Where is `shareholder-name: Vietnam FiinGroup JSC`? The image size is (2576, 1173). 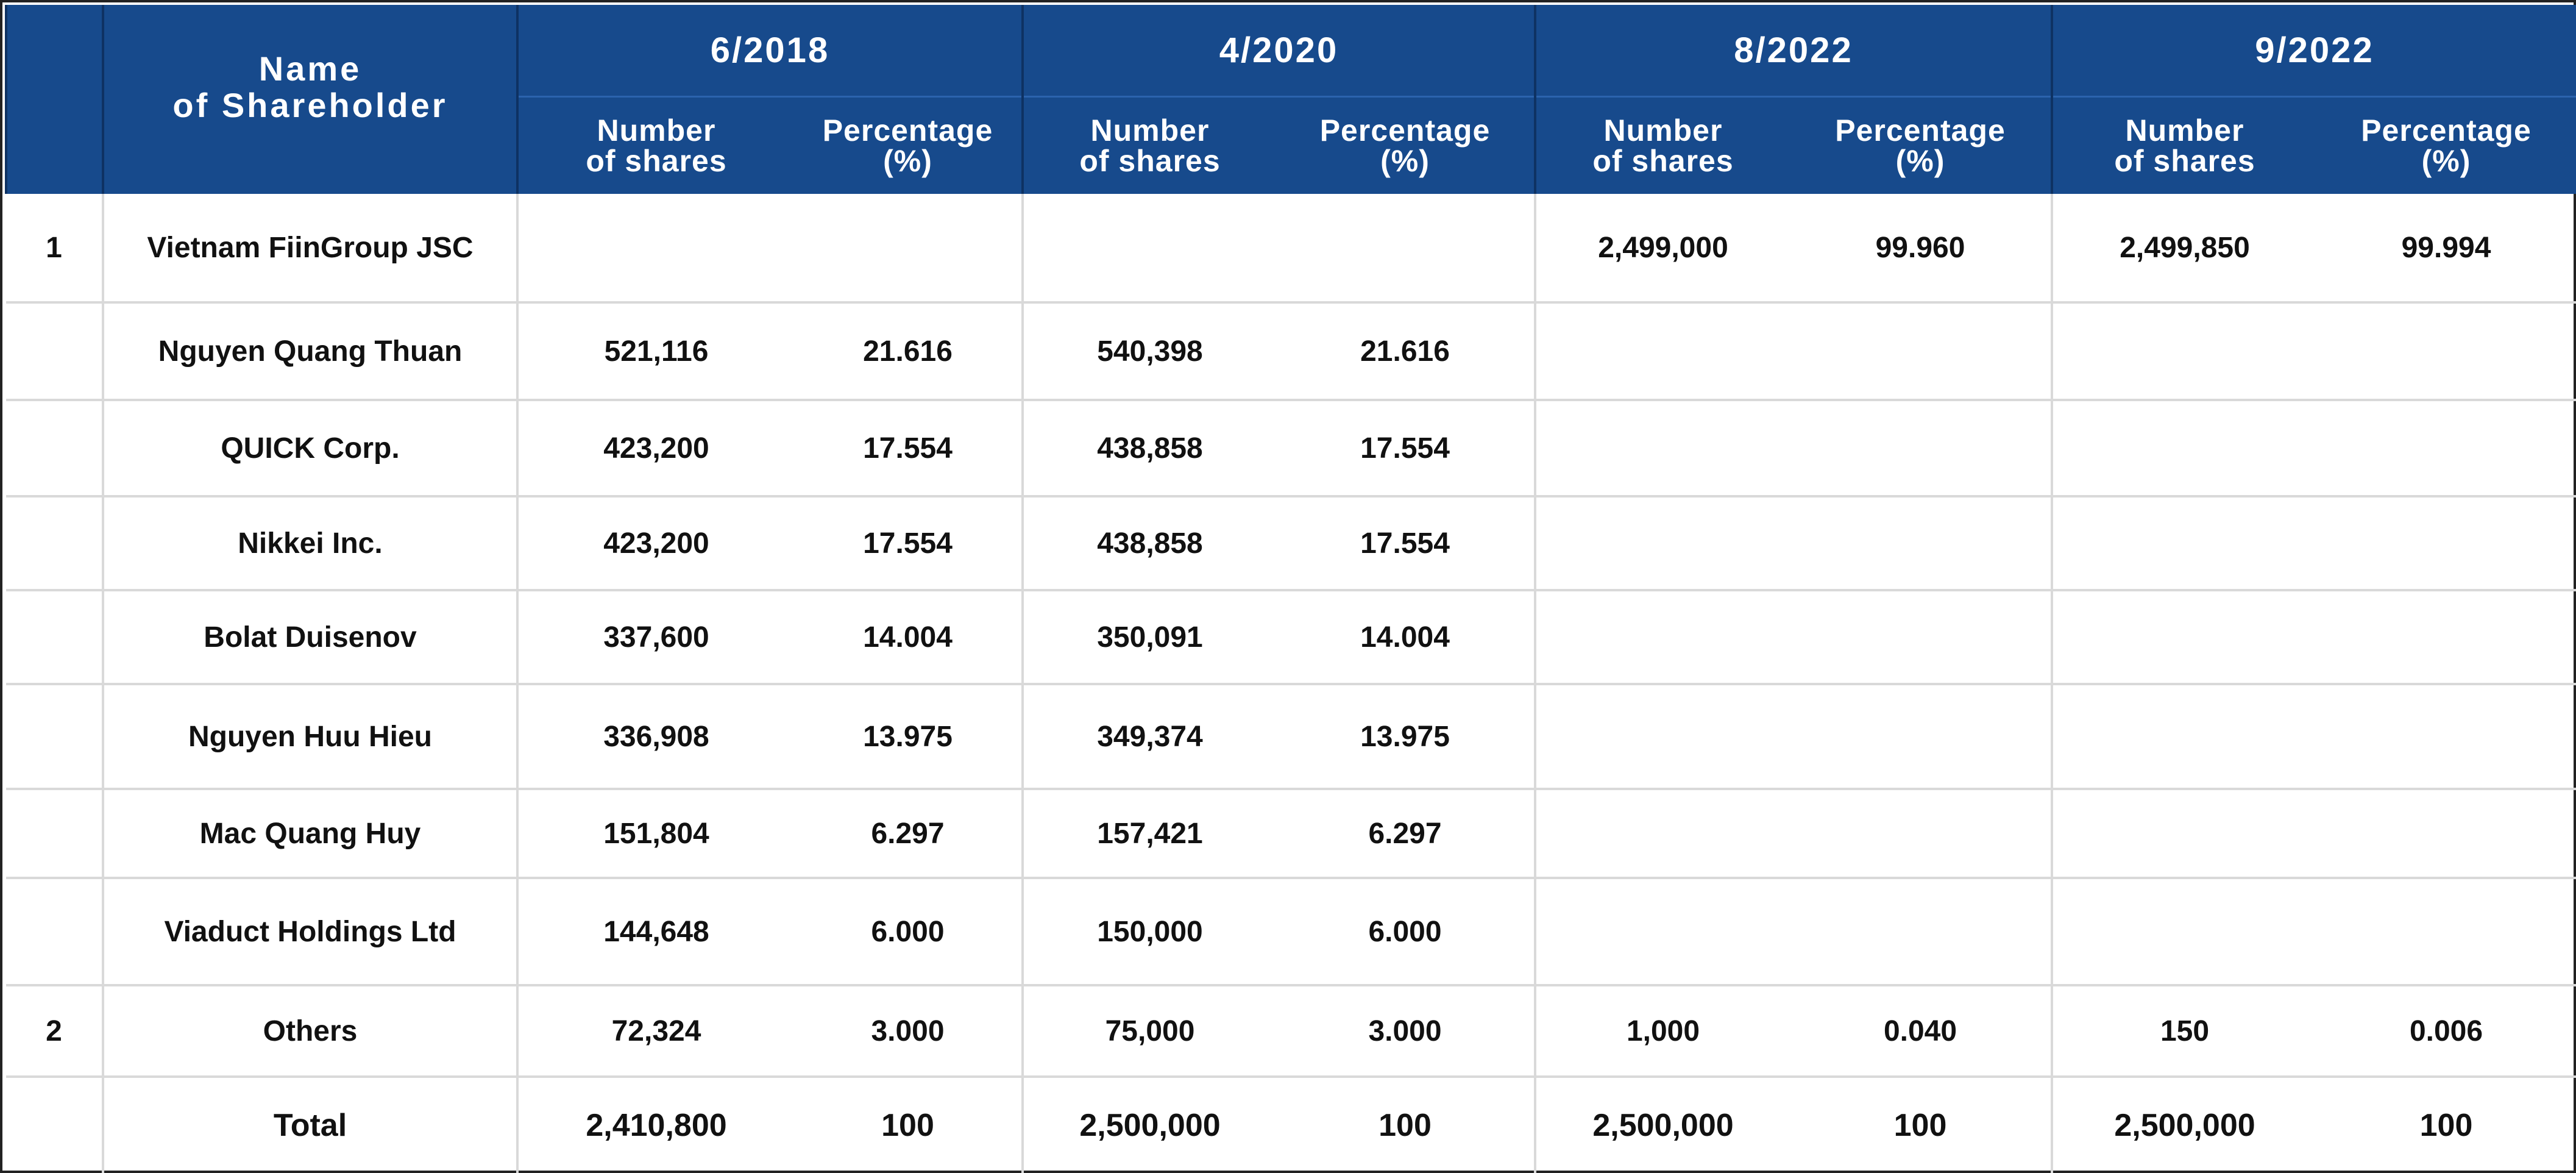 shareholder-name: Vietnam FiinGroup JSC is located at coordinates (311, 249).